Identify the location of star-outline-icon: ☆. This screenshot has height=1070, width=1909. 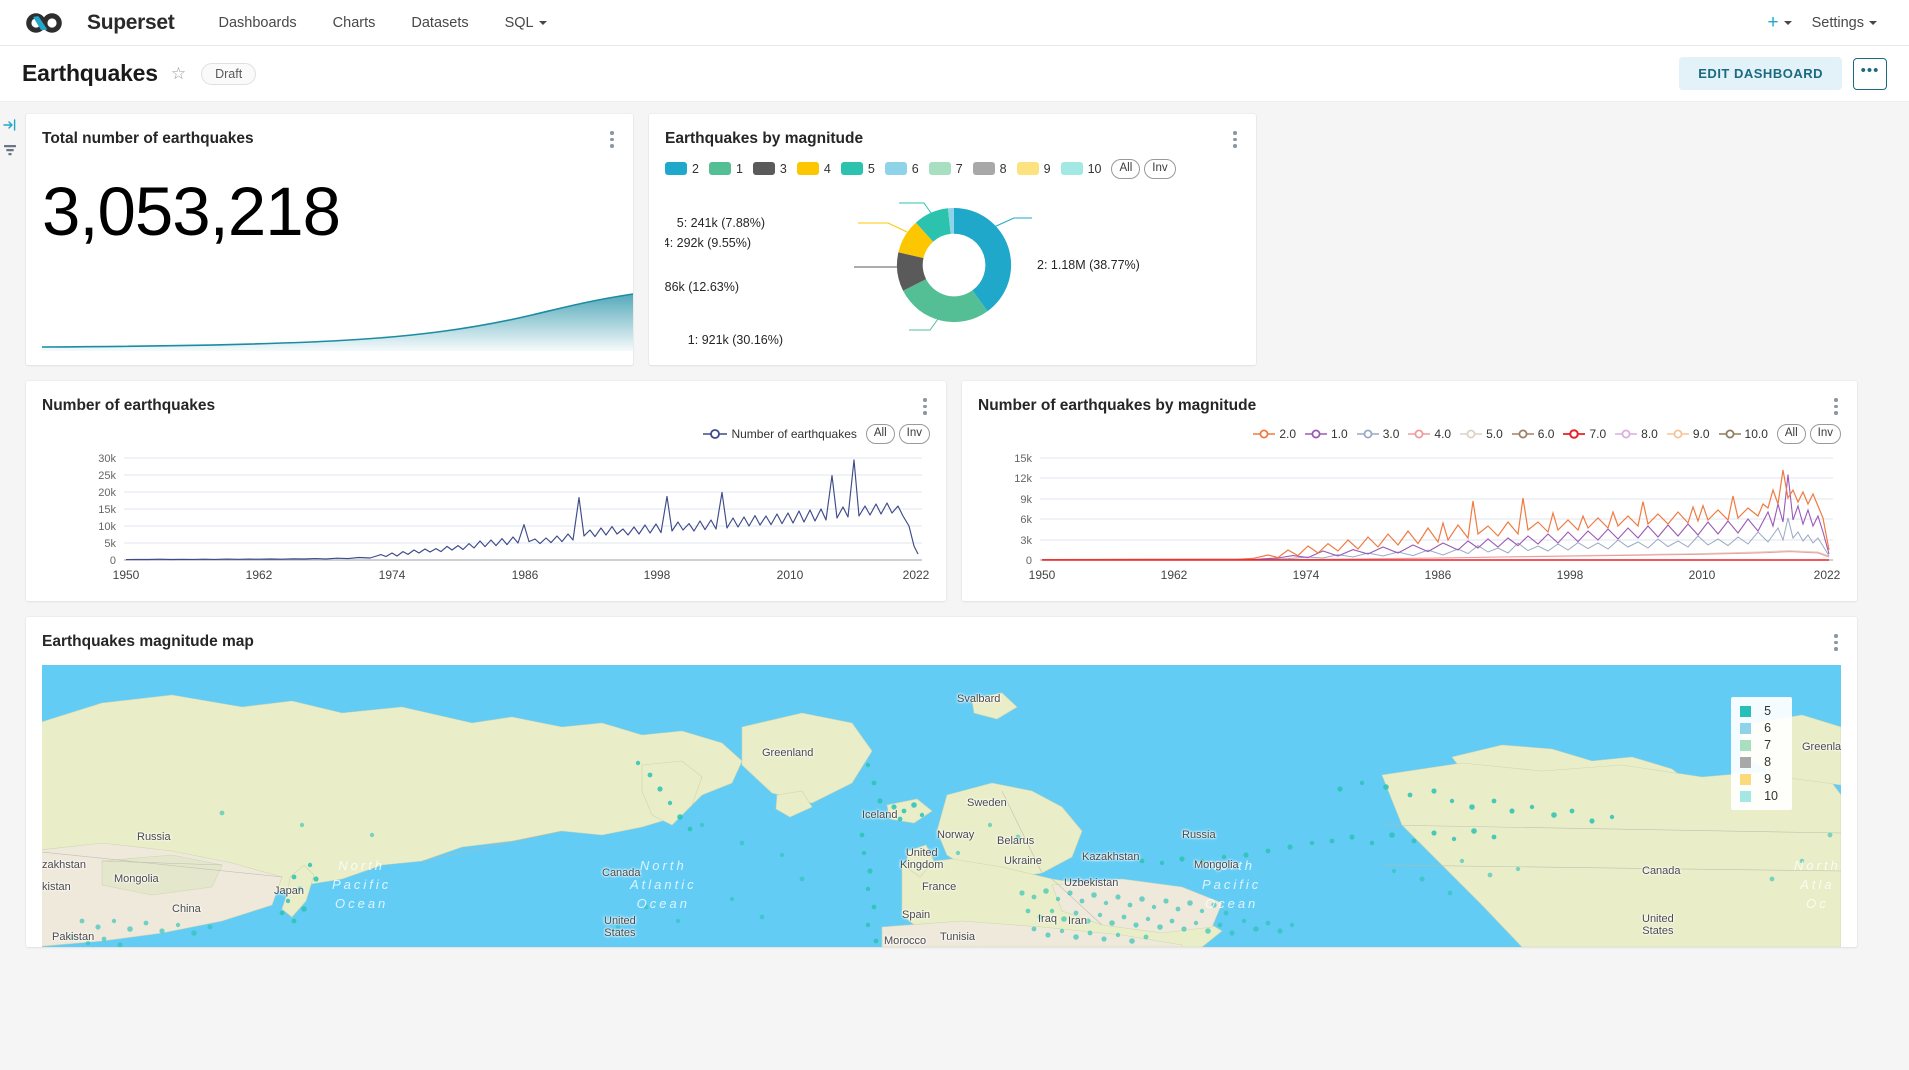
(178, 73).